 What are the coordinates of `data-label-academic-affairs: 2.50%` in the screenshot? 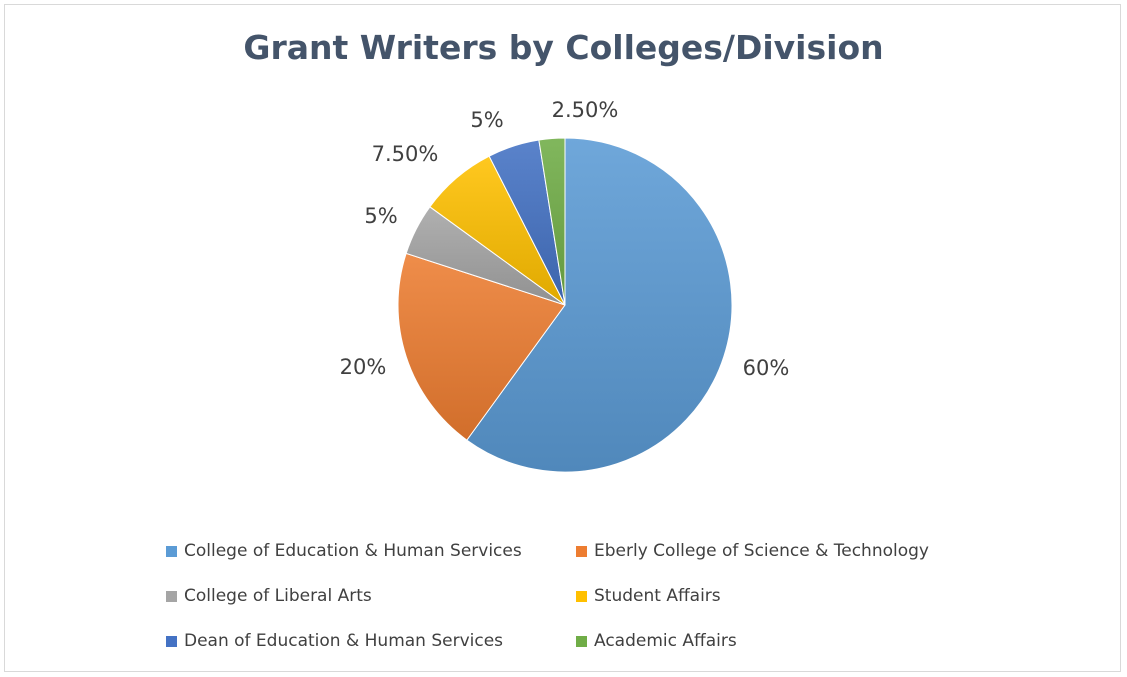 It's located at (585, 110).